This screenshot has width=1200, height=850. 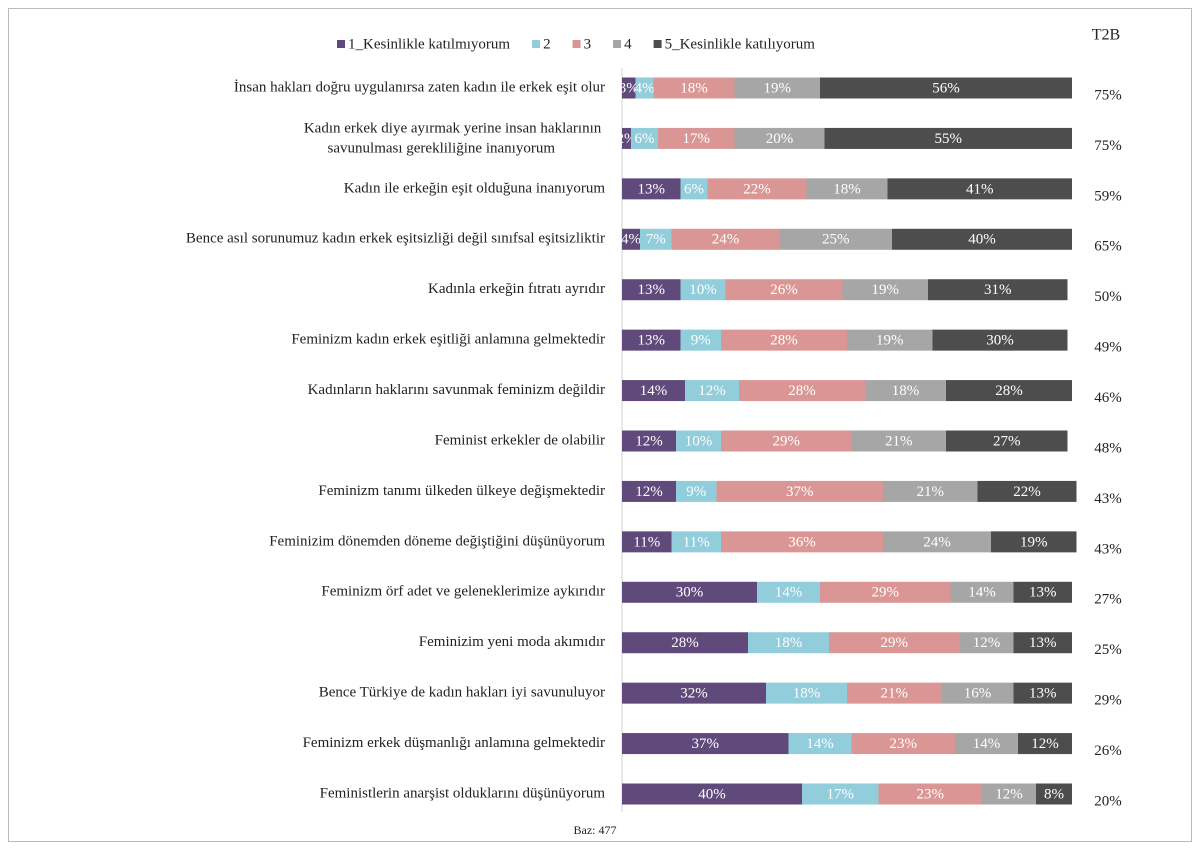 I want to click on legend-label: 2, so click(x=547, y=44).